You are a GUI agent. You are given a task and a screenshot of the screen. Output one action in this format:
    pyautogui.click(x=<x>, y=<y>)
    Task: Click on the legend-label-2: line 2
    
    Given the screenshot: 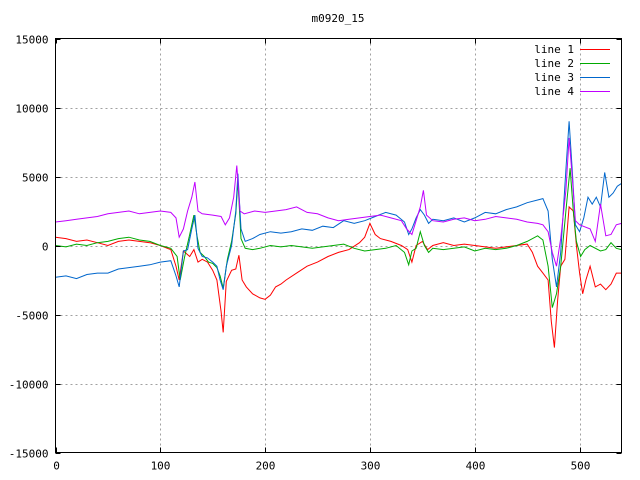 What is the action you would take?
    pyautogui.click(x=554, y=63)
    